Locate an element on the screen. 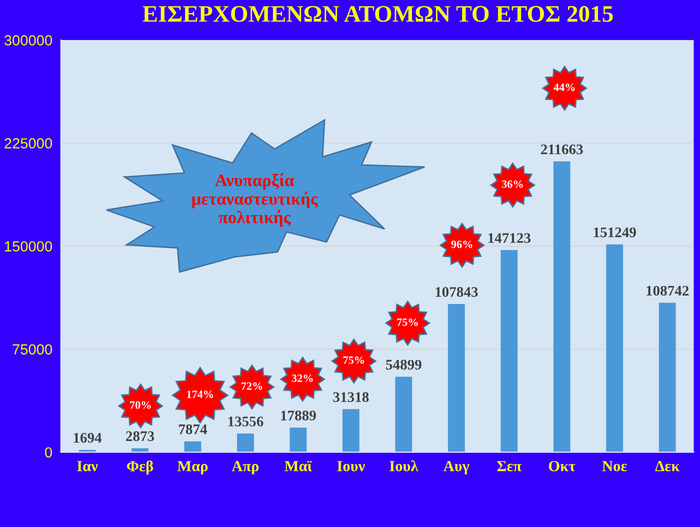 The width and height of the screenshot is (700, 527). x-tick-label: Απρ is located at coordinates (245, 467).